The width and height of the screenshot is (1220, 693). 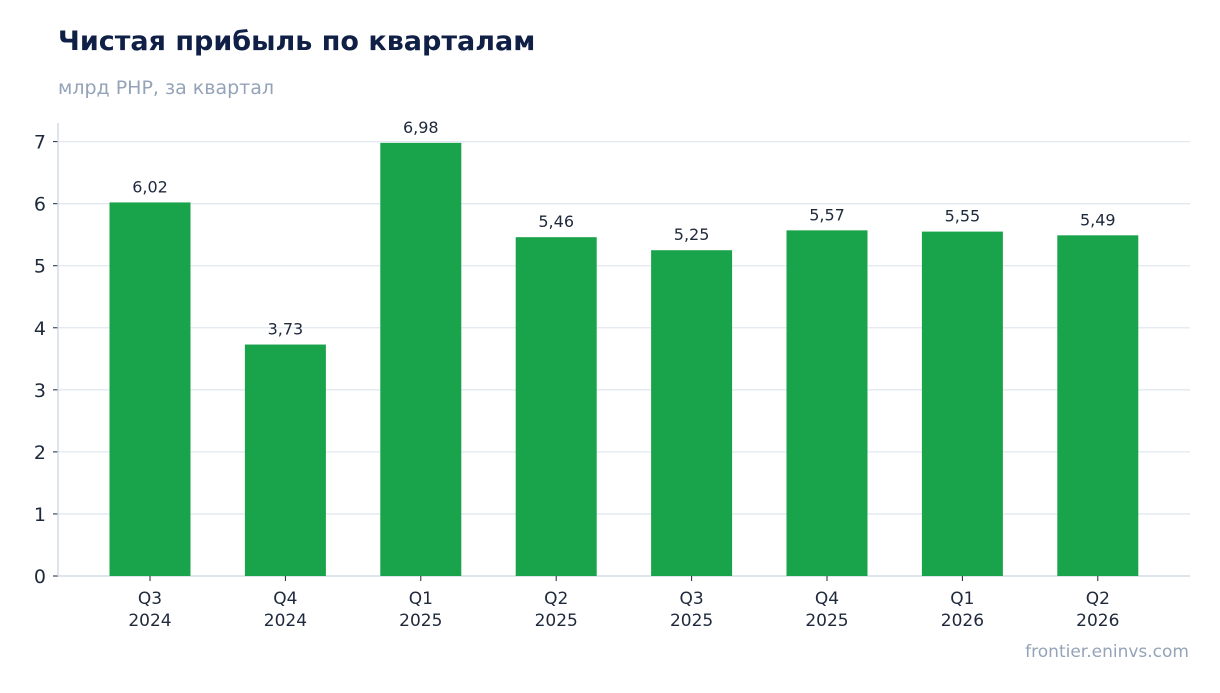 I want to click on y-tick-labels: 0 1 2 3 4 5 6 7, so click(x=40, y=360).